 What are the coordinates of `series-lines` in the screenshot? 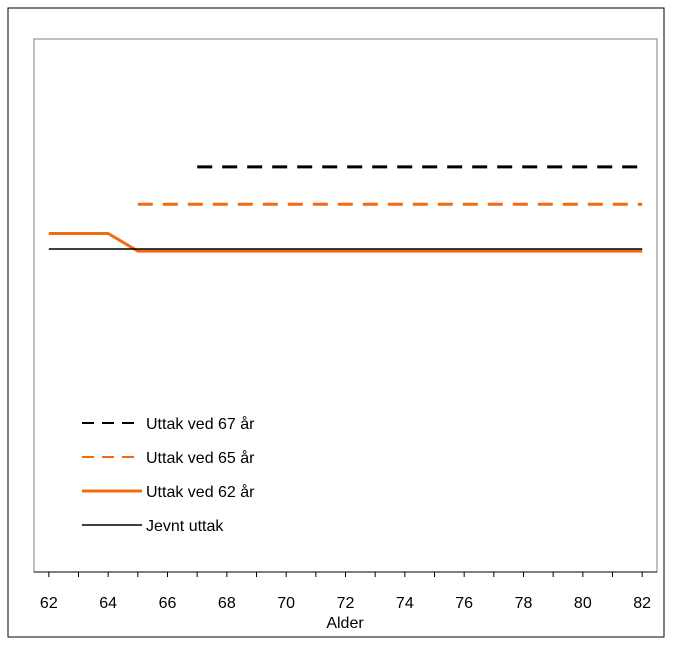 It's located at (345, 209).